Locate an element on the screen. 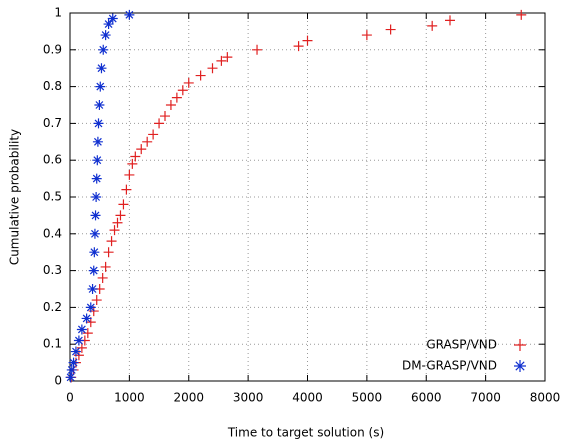 This screenshot has height=443, width=566. x-tick-label: 3000 is located at coordinates (248, 398).